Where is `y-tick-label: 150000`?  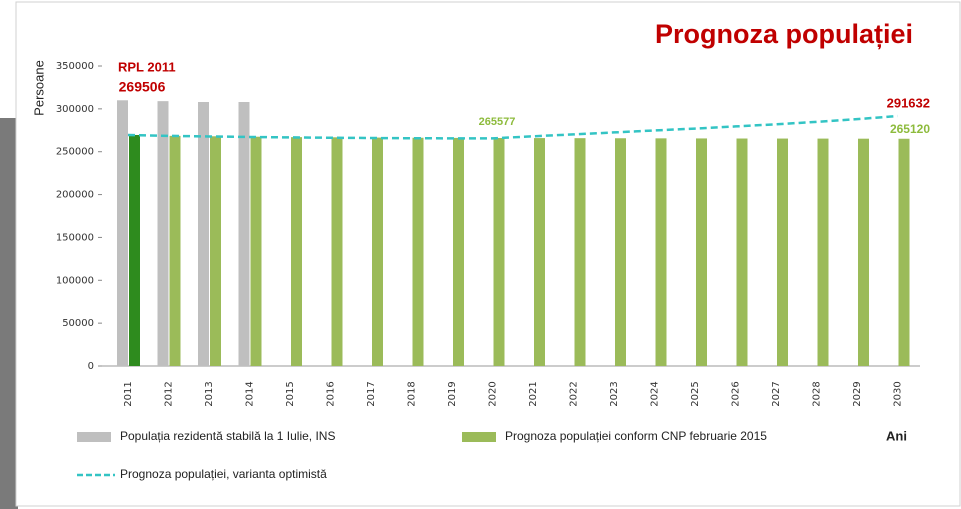
y-tick-label: 150000 is located at coordinates (75, 237).